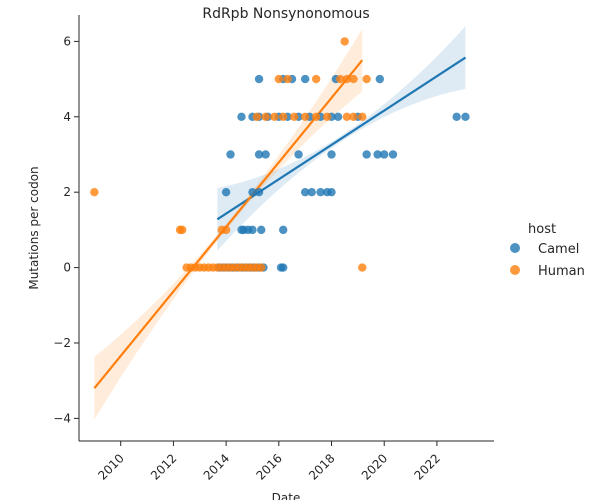  I want to click on legend-marker-human, so click(515, 270).